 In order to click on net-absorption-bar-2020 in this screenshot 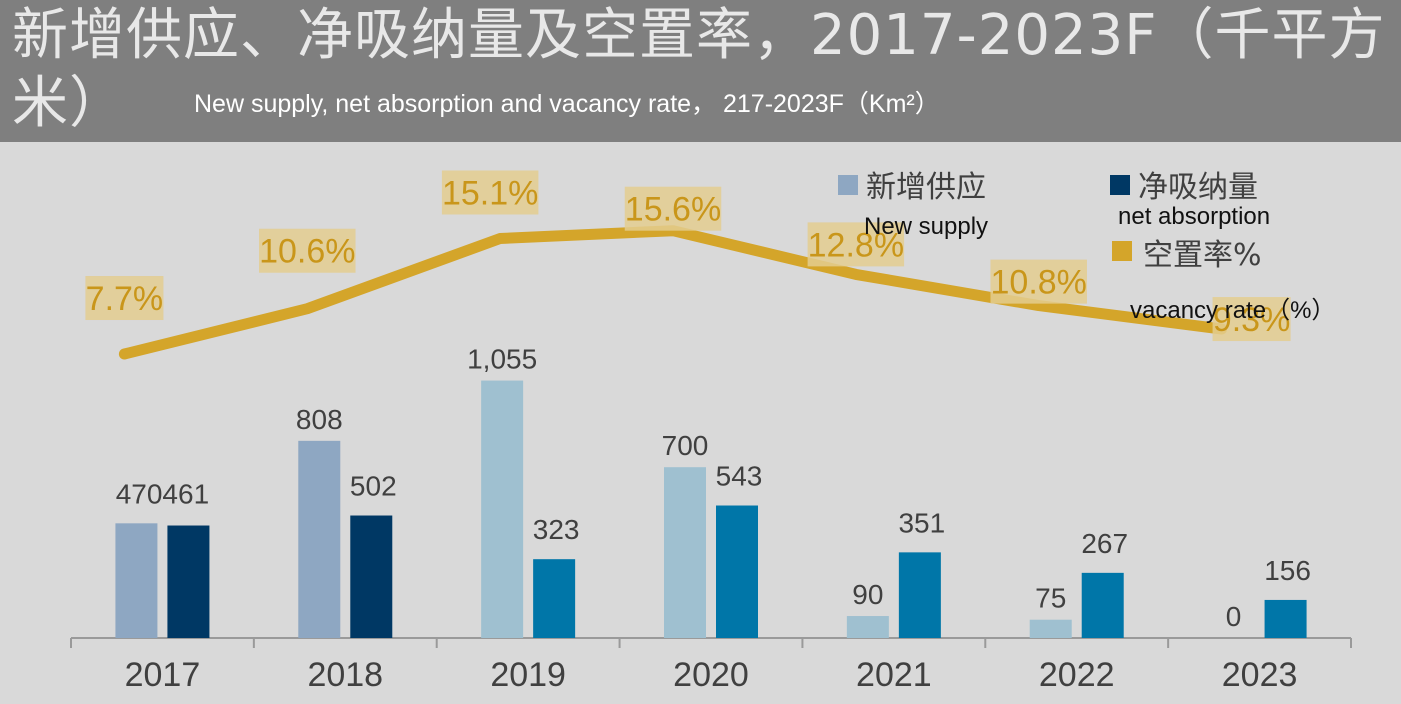, I will do `click(737, 571)`.